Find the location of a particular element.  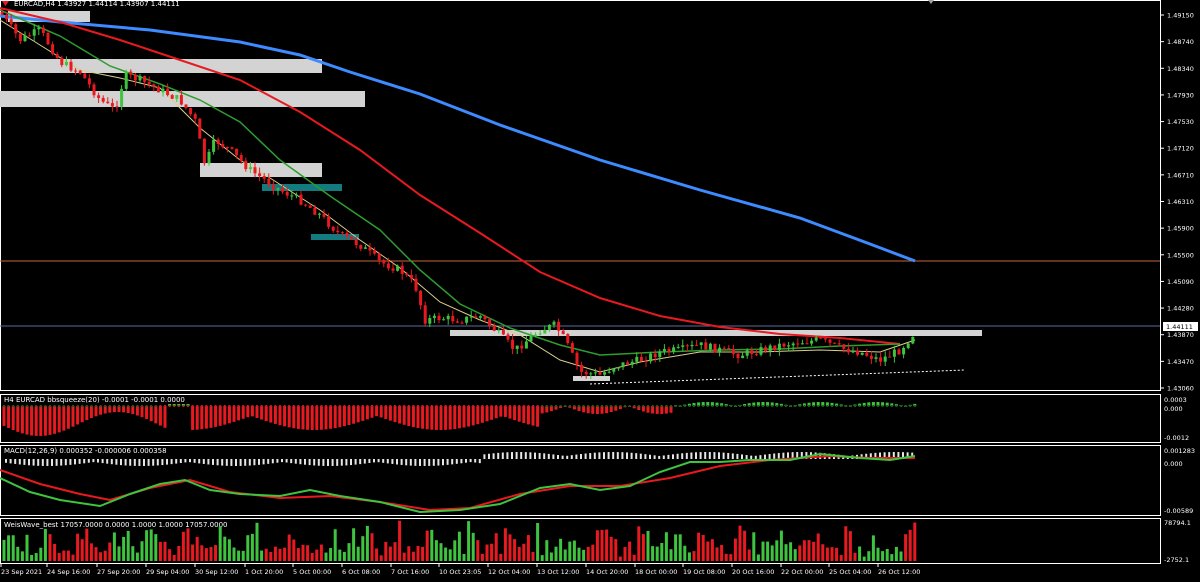

time-tick-label: 5 Oct 00:00 is located at coordinates (312, 572).